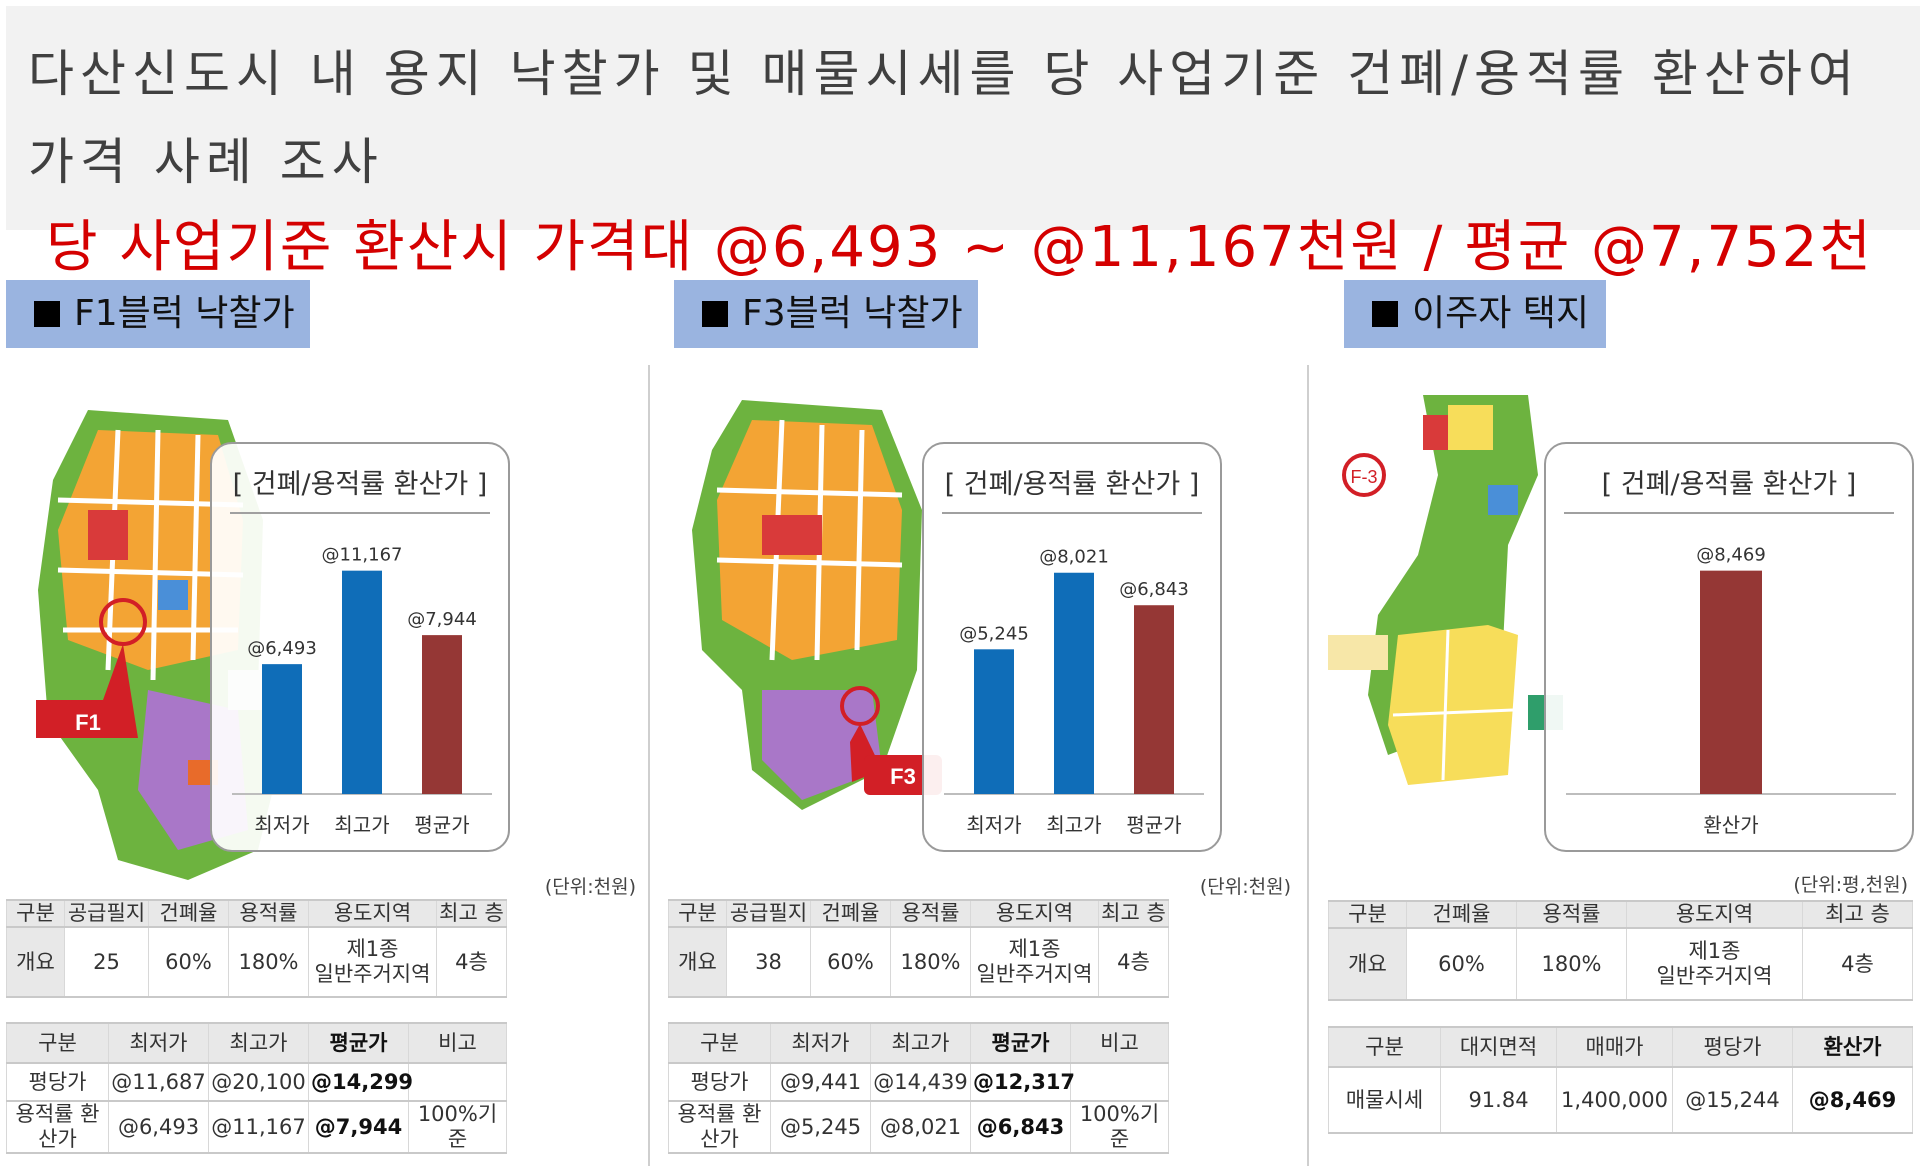  I want to click on table-cell: 25, so click(106, 962).